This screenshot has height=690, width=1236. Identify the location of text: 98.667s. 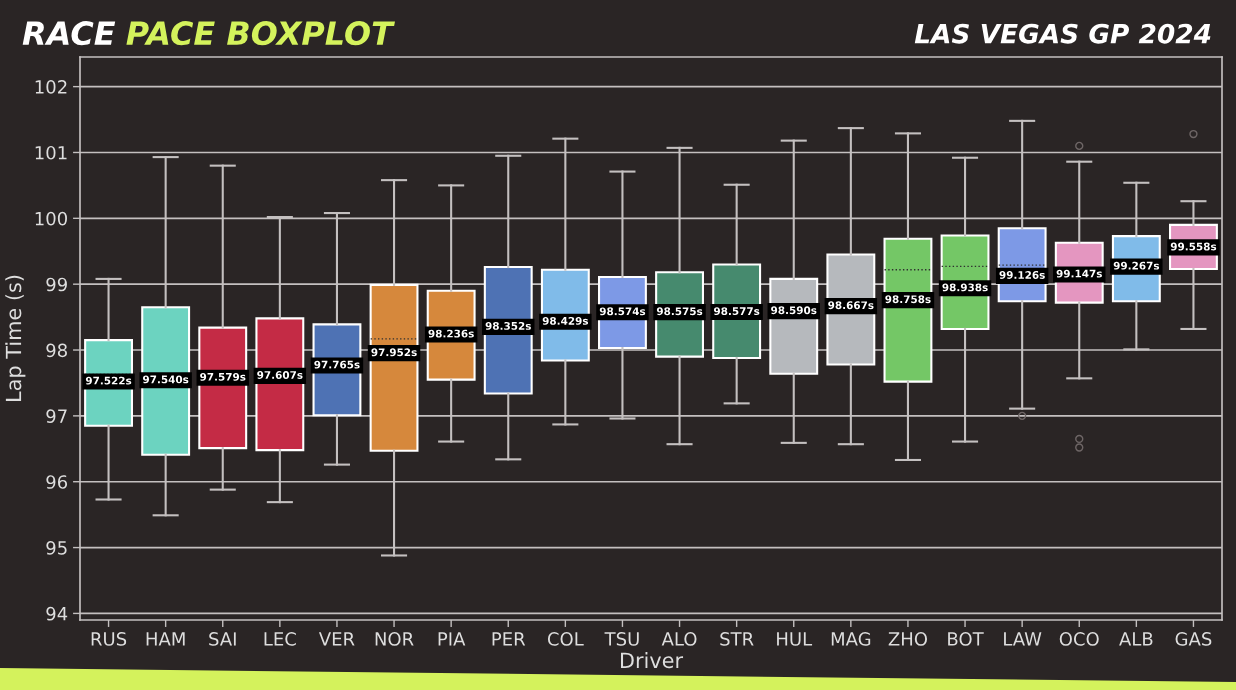
(851, 305).